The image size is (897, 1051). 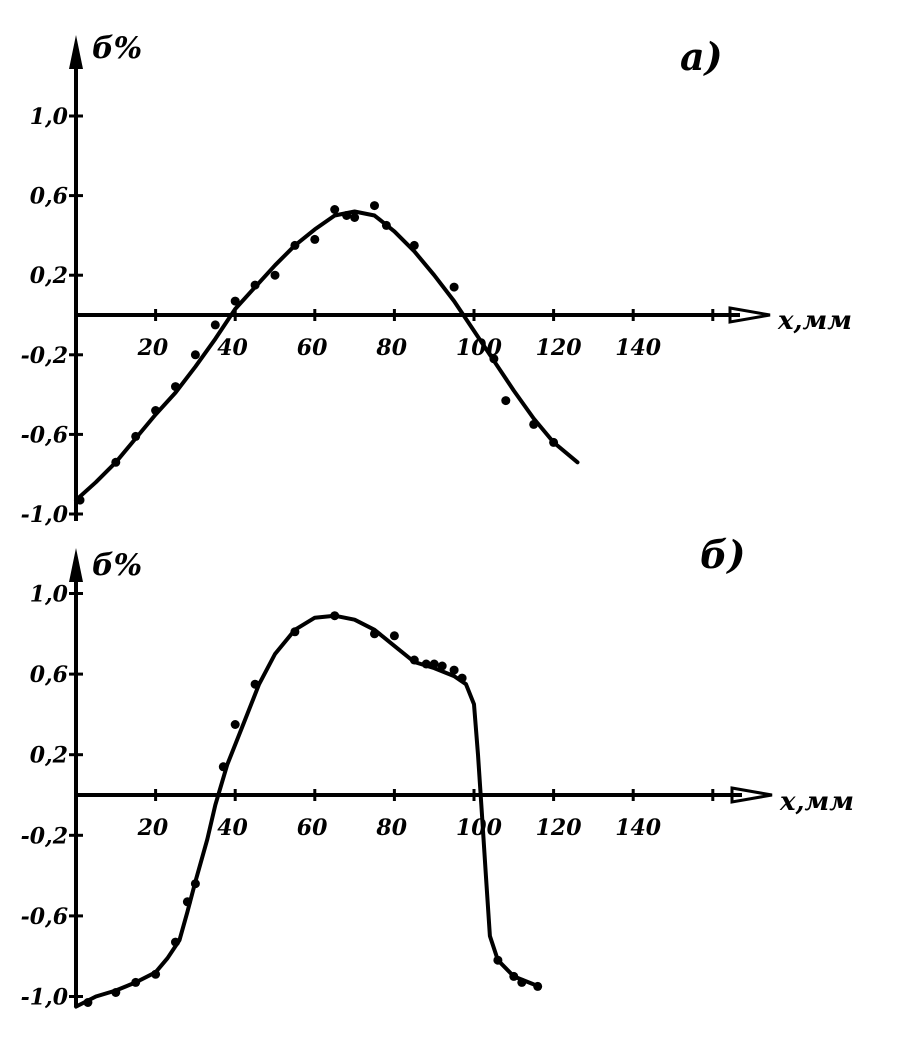 What do you see at coordinates (722, 554) in the screenshot?
I see `panel-label: б)` at bounding box center [722, 554].